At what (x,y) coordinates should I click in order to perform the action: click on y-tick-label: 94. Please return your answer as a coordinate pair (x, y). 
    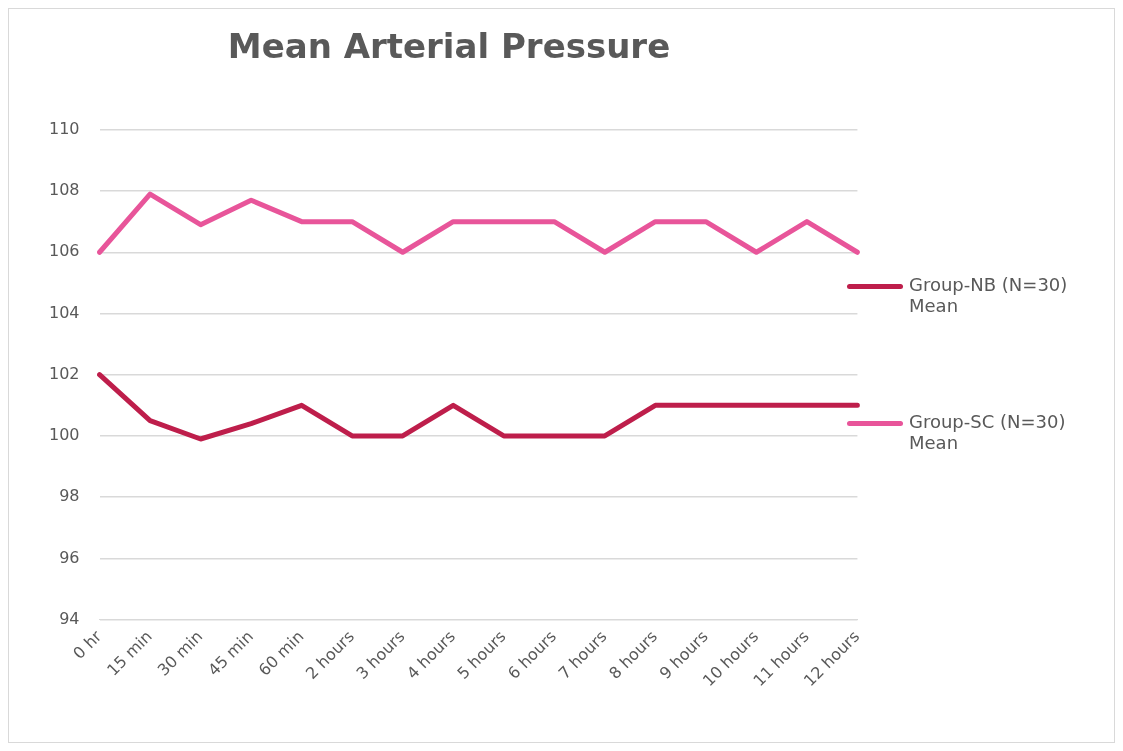
    Looking at the image, I should click on (69, 618).